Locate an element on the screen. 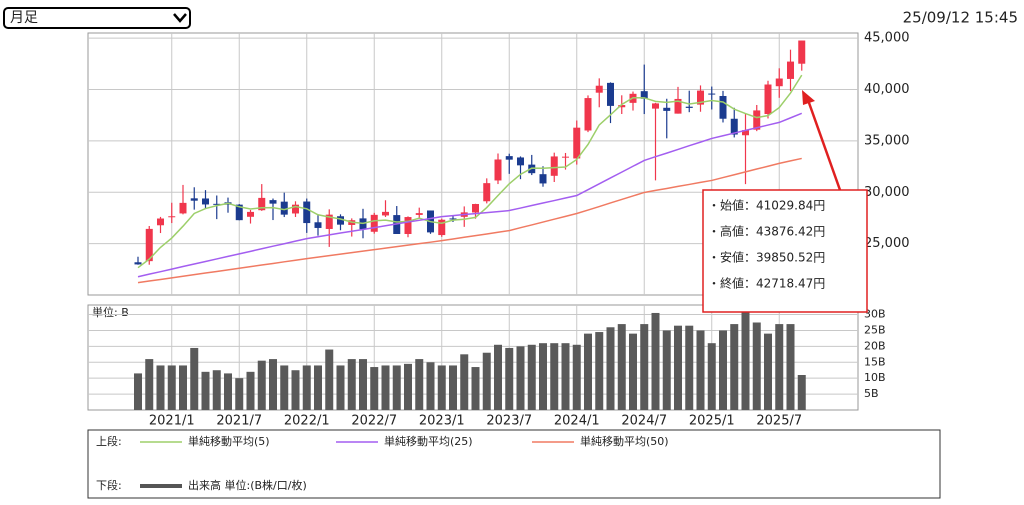  y-tick-label: 25,000 is located at coordinates (887, 243).